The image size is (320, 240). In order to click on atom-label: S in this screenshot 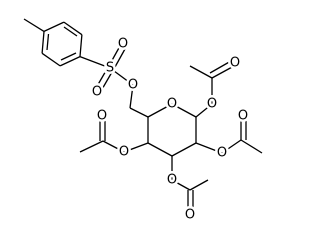, I will do `click(110, 68)`.